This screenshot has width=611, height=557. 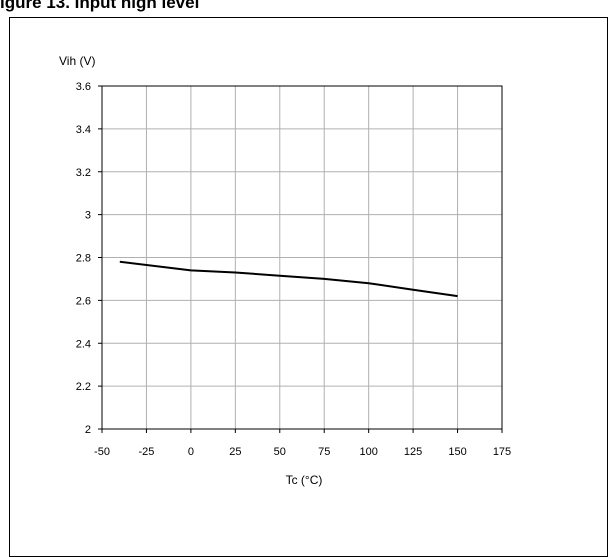 What do you see at coordinates (457, 452) in the screenshot?
I see `x-tick-label: 150` at bounding box center [457, 452].